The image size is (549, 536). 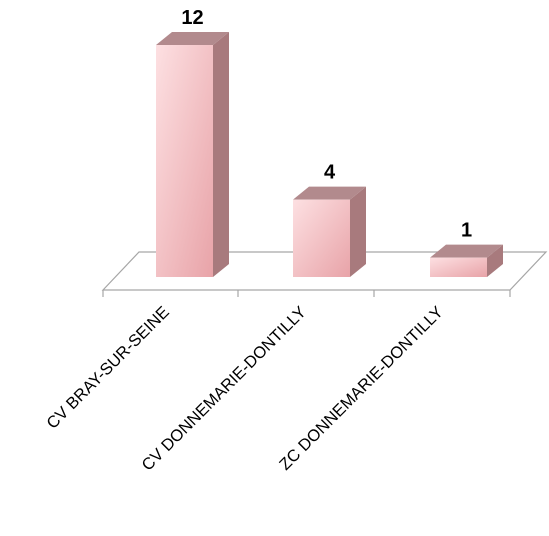 I want to click on data-label: 4, so click(x=330, y=173).